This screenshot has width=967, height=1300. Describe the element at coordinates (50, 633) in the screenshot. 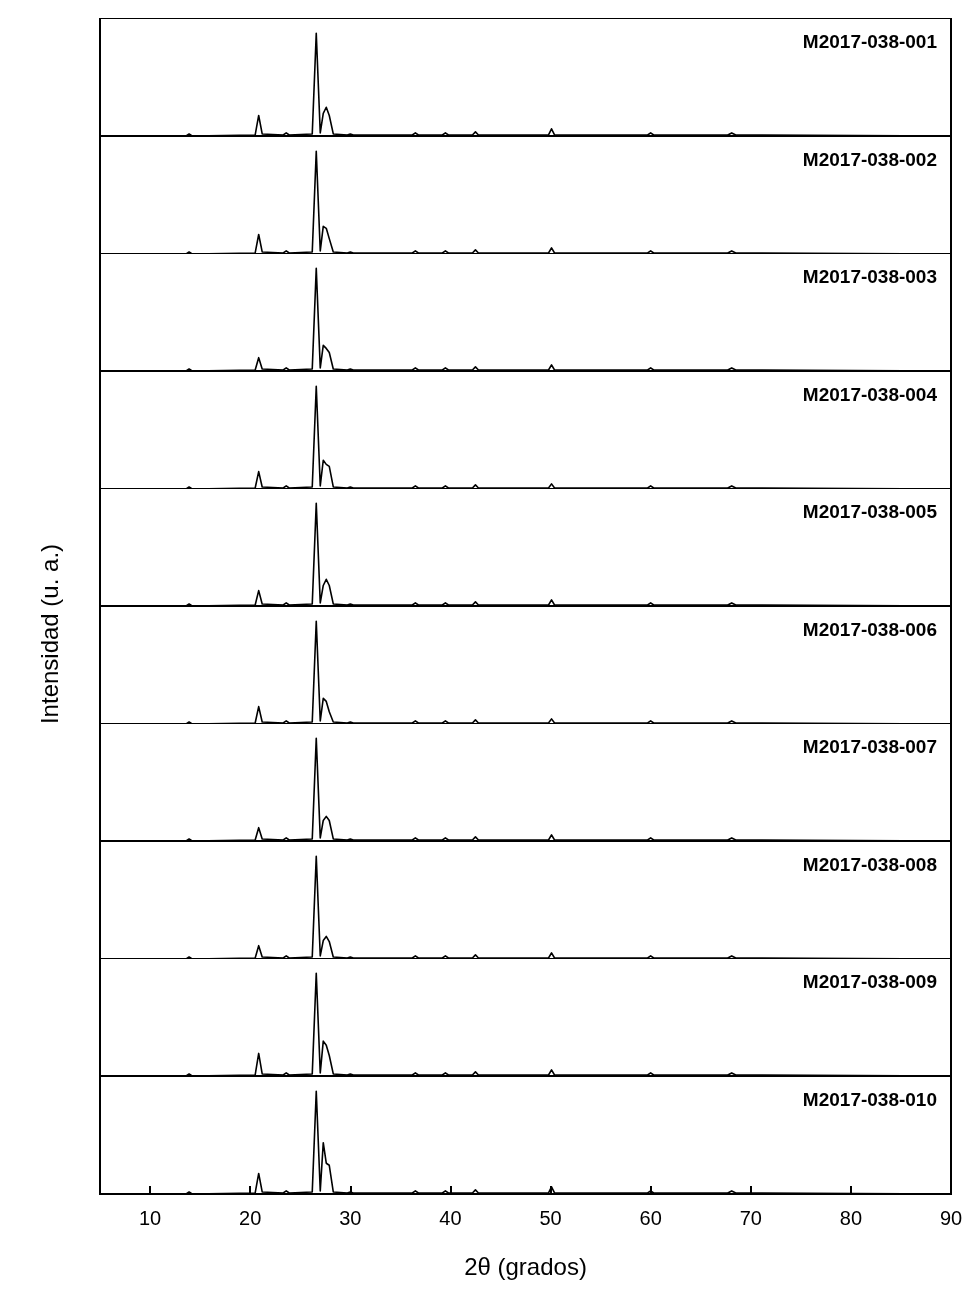

I see `y-axis-title: Intensidad (u. a.)` at that location.